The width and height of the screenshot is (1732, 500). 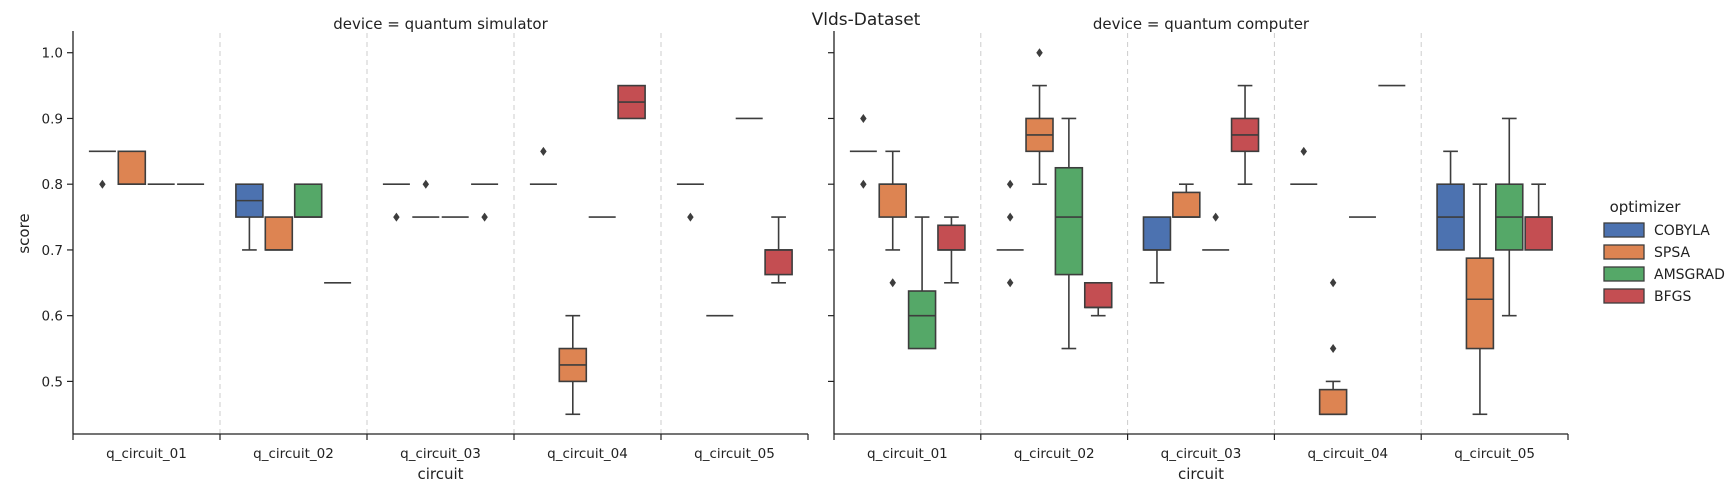 I want to click on legend: optimizer COBYLA SPSA AMSGRAD BFGS, so click(x=1664, y=251).